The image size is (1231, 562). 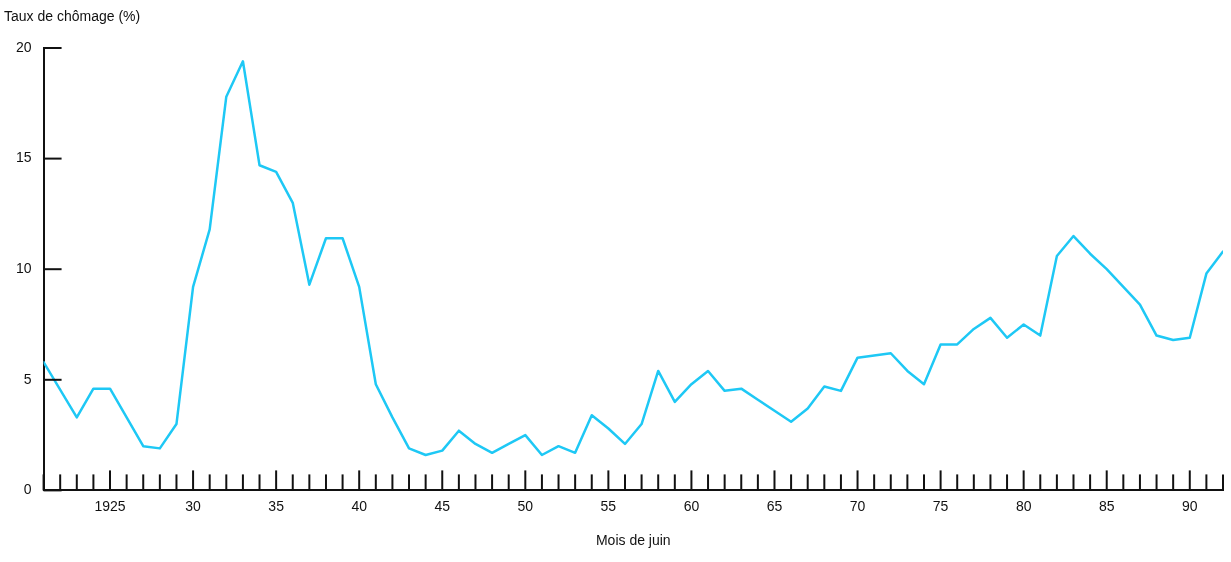 I want to click on x-tick-label: 70, so click(x=857, y=505).